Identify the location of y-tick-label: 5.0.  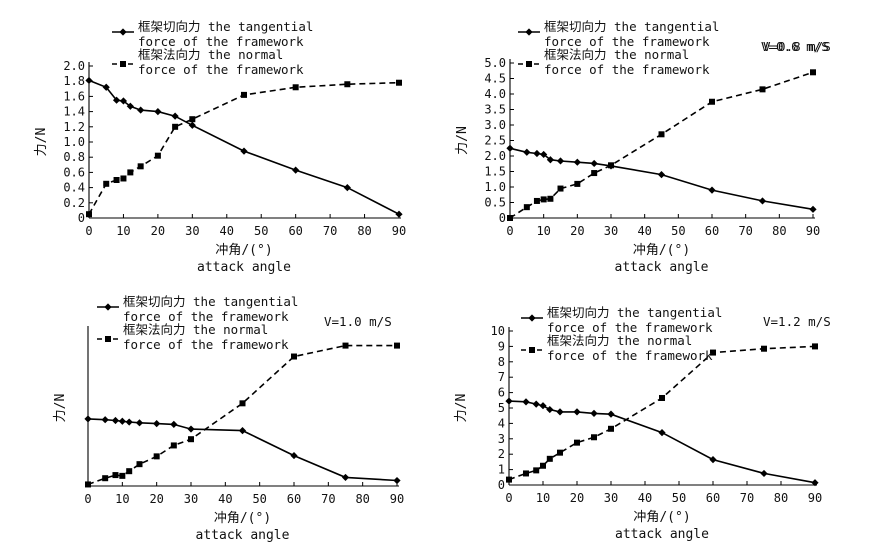
(495, 63).